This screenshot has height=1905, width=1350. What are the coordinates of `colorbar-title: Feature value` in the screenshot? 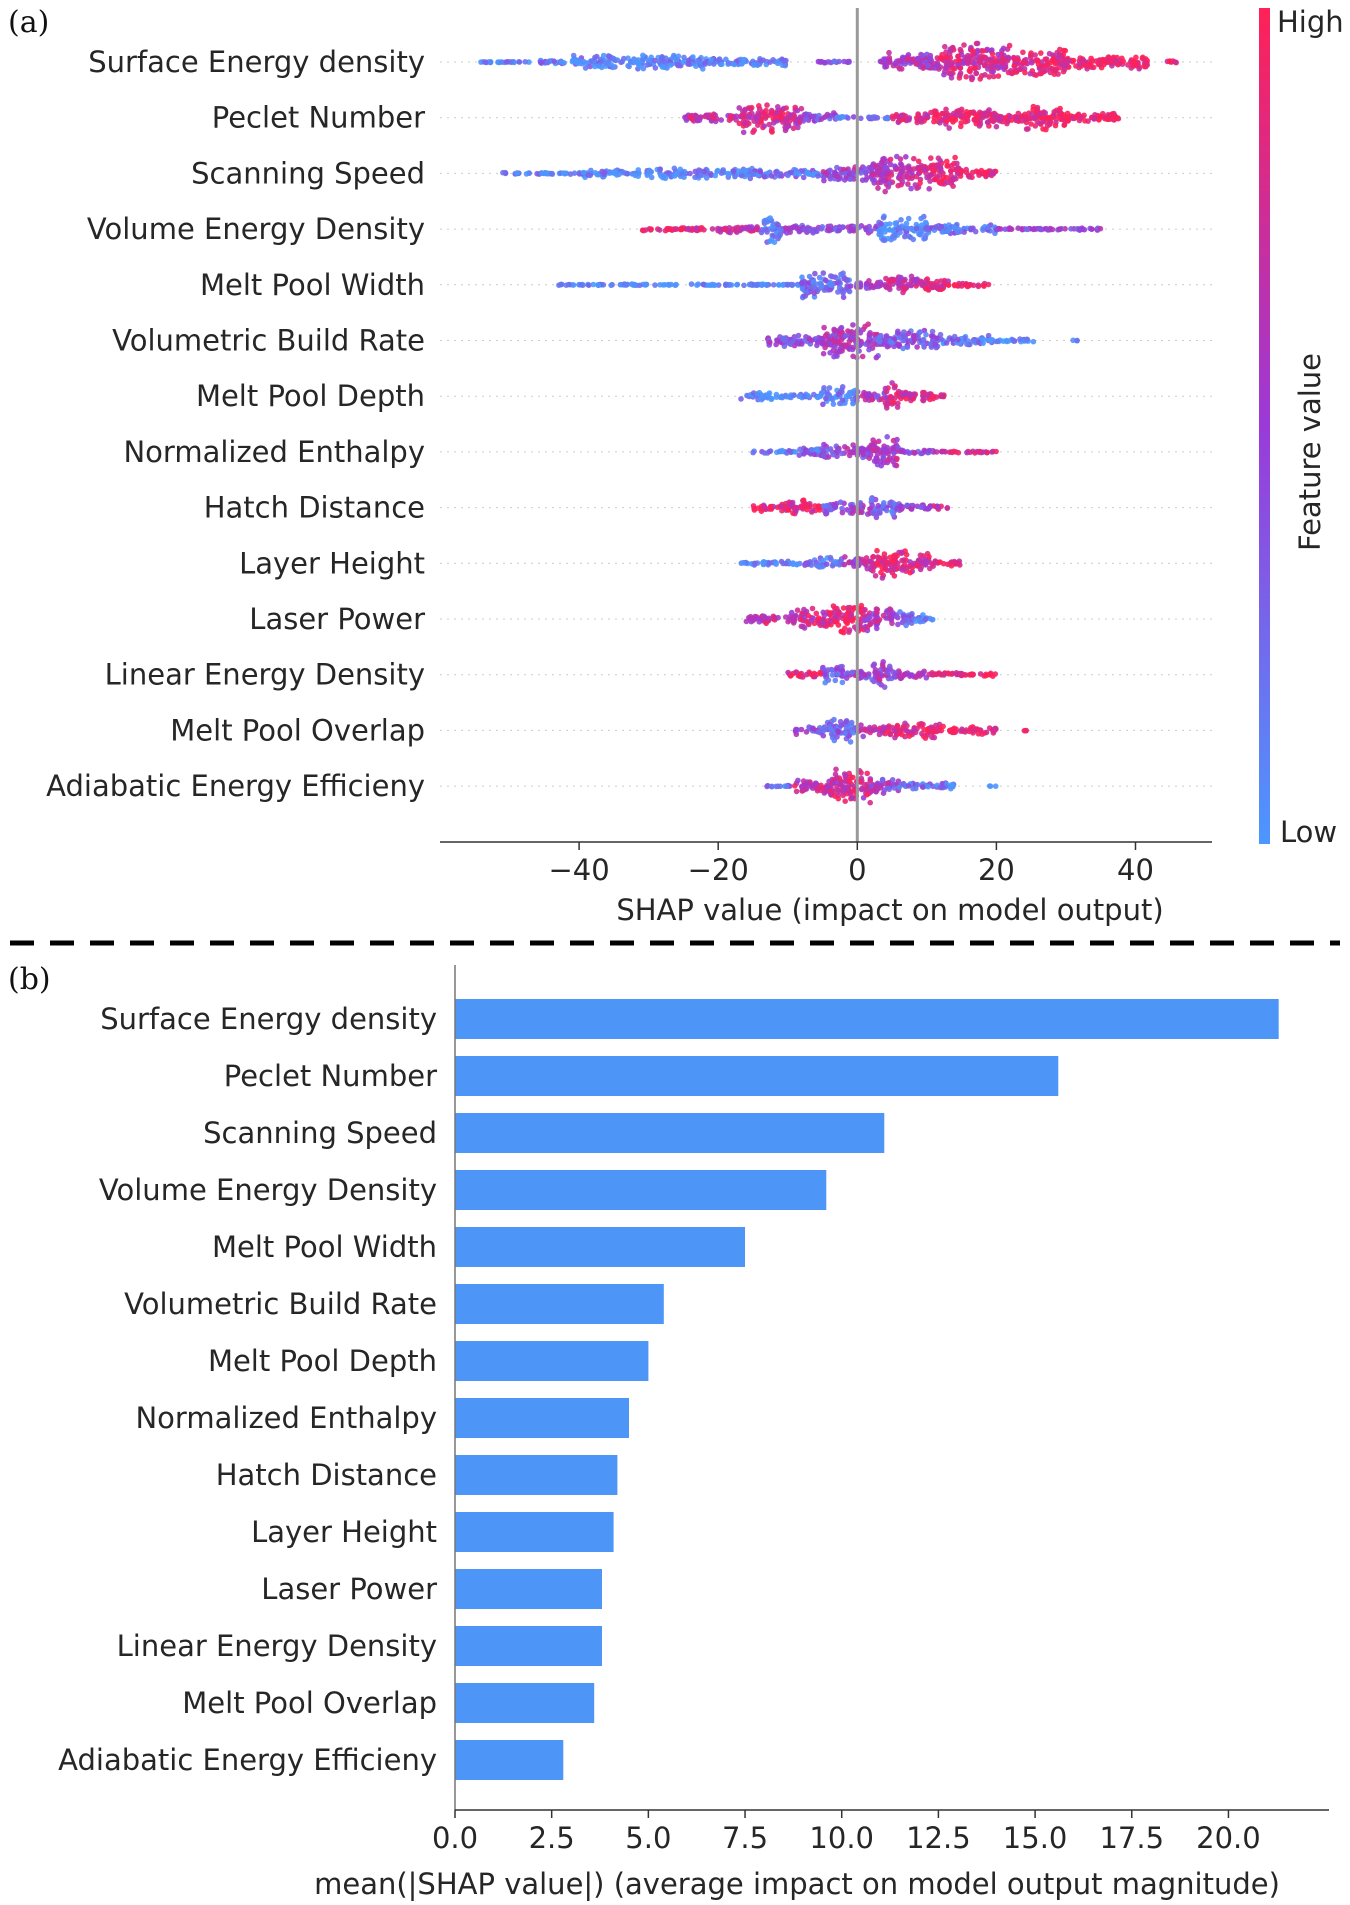 It's located at (1310, 452).